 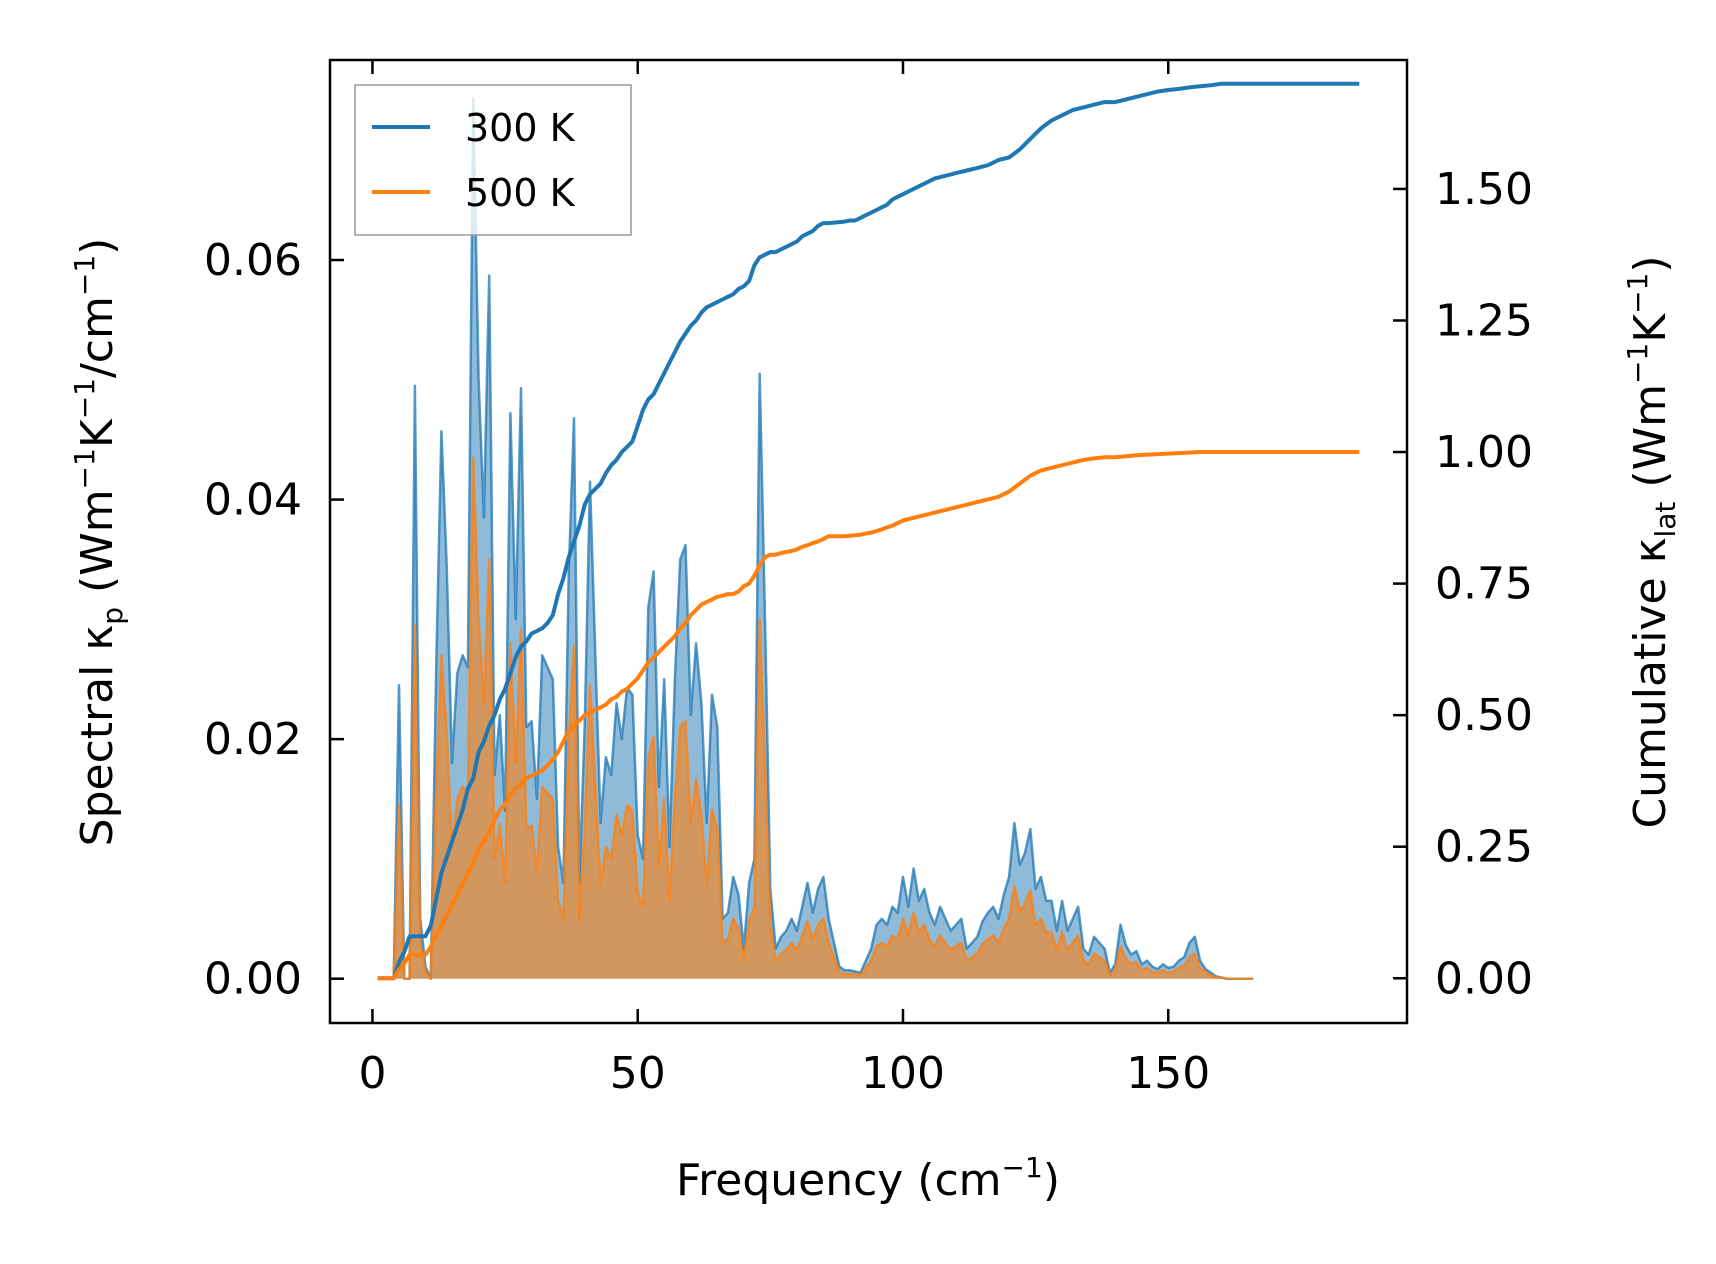 What do you see at coordinates (253, 260) in the screenshot?
I see `y-left-tick-label: 0.06` at bounding box center [253, 260].